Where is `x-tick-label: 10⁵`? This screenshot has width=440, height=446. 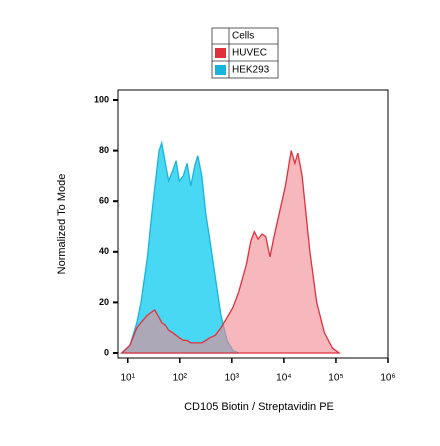 x-tick-label: 10⁵ is located at coordinates (335, 378).